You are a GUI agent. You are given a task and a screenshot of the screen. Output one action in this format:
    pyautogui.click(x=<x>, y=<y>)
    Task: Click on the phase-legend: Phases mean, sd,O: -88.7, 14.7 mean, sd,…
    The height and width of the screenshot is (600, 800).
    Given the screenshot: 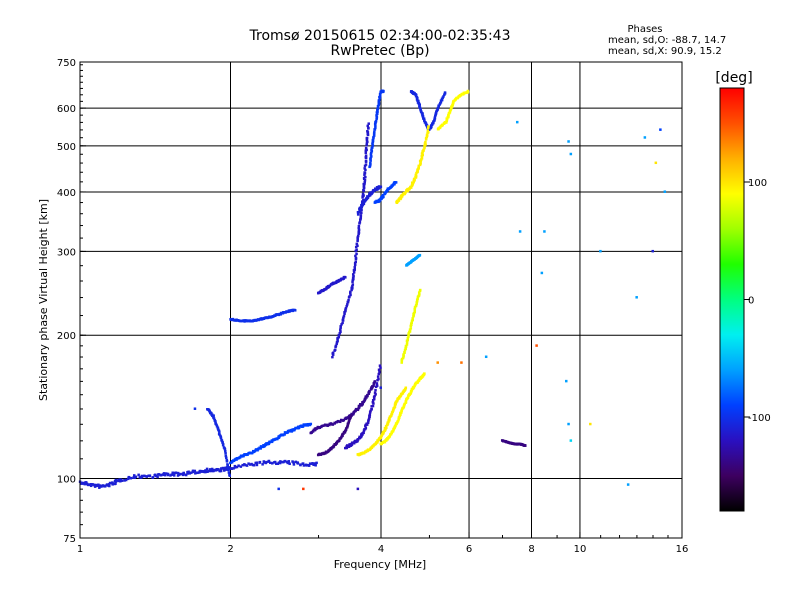 What is the action you would take?
    pyautogui.click(x=667, y=40)
    